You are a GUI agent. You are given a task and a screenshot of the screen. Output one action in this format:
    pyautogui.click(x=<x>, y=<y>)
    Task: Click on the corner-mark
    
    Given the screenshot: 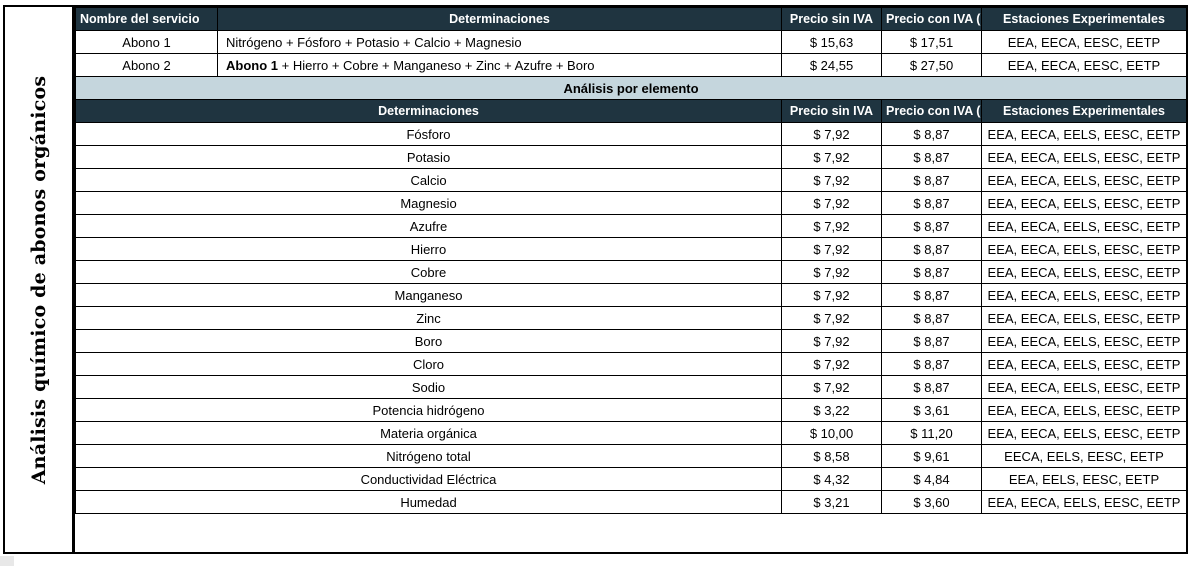 What is the action you would take?
    pyautogui.click(x=7, y=561)
    